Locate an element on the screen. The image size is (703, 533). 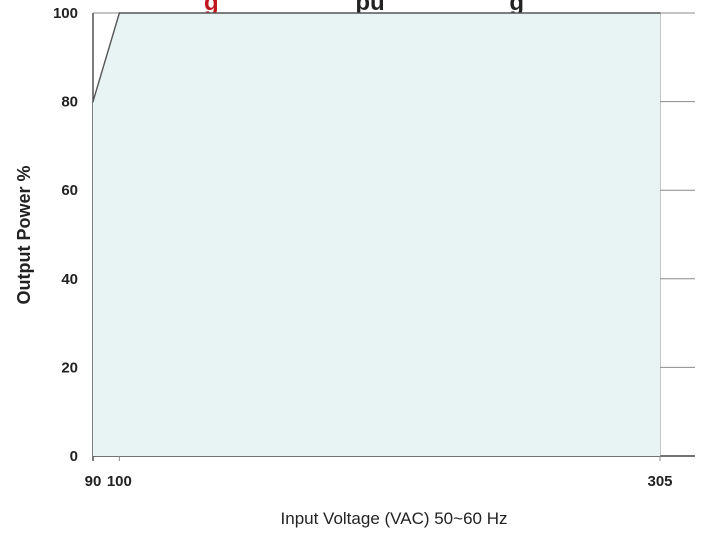
y-tick-labels: 0 20 40 60 80 100 is located at coordinates (65, 235).